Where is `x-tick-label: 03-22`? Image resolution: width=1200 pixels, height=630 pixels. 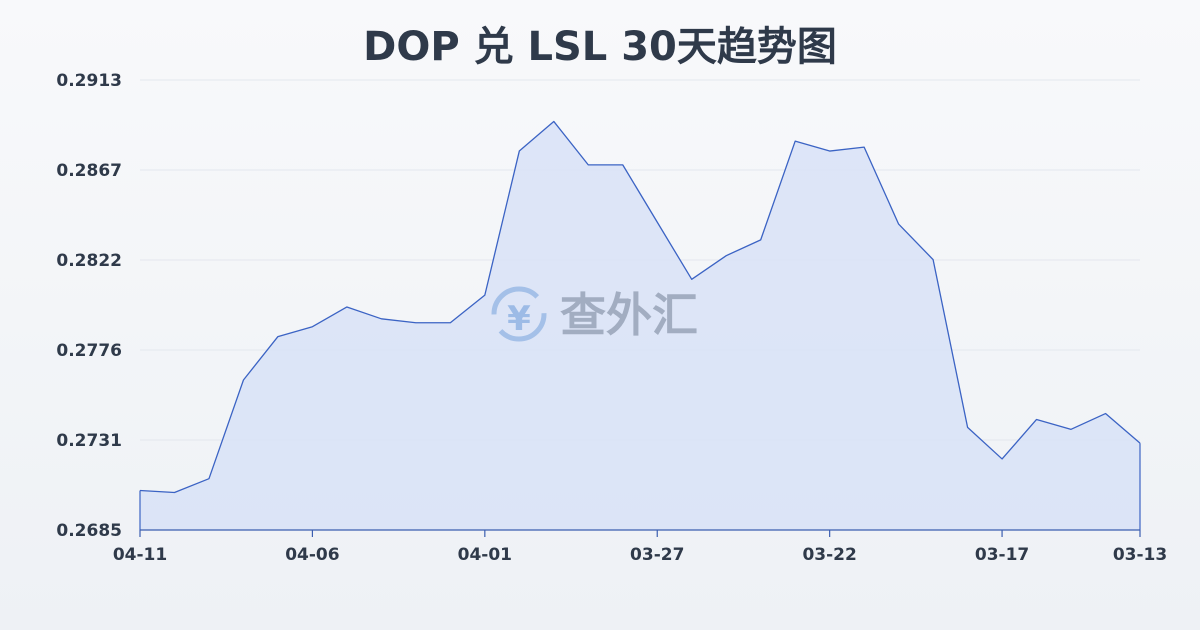
x-tick-label: 03-22 is located at coordinates (829, 555).